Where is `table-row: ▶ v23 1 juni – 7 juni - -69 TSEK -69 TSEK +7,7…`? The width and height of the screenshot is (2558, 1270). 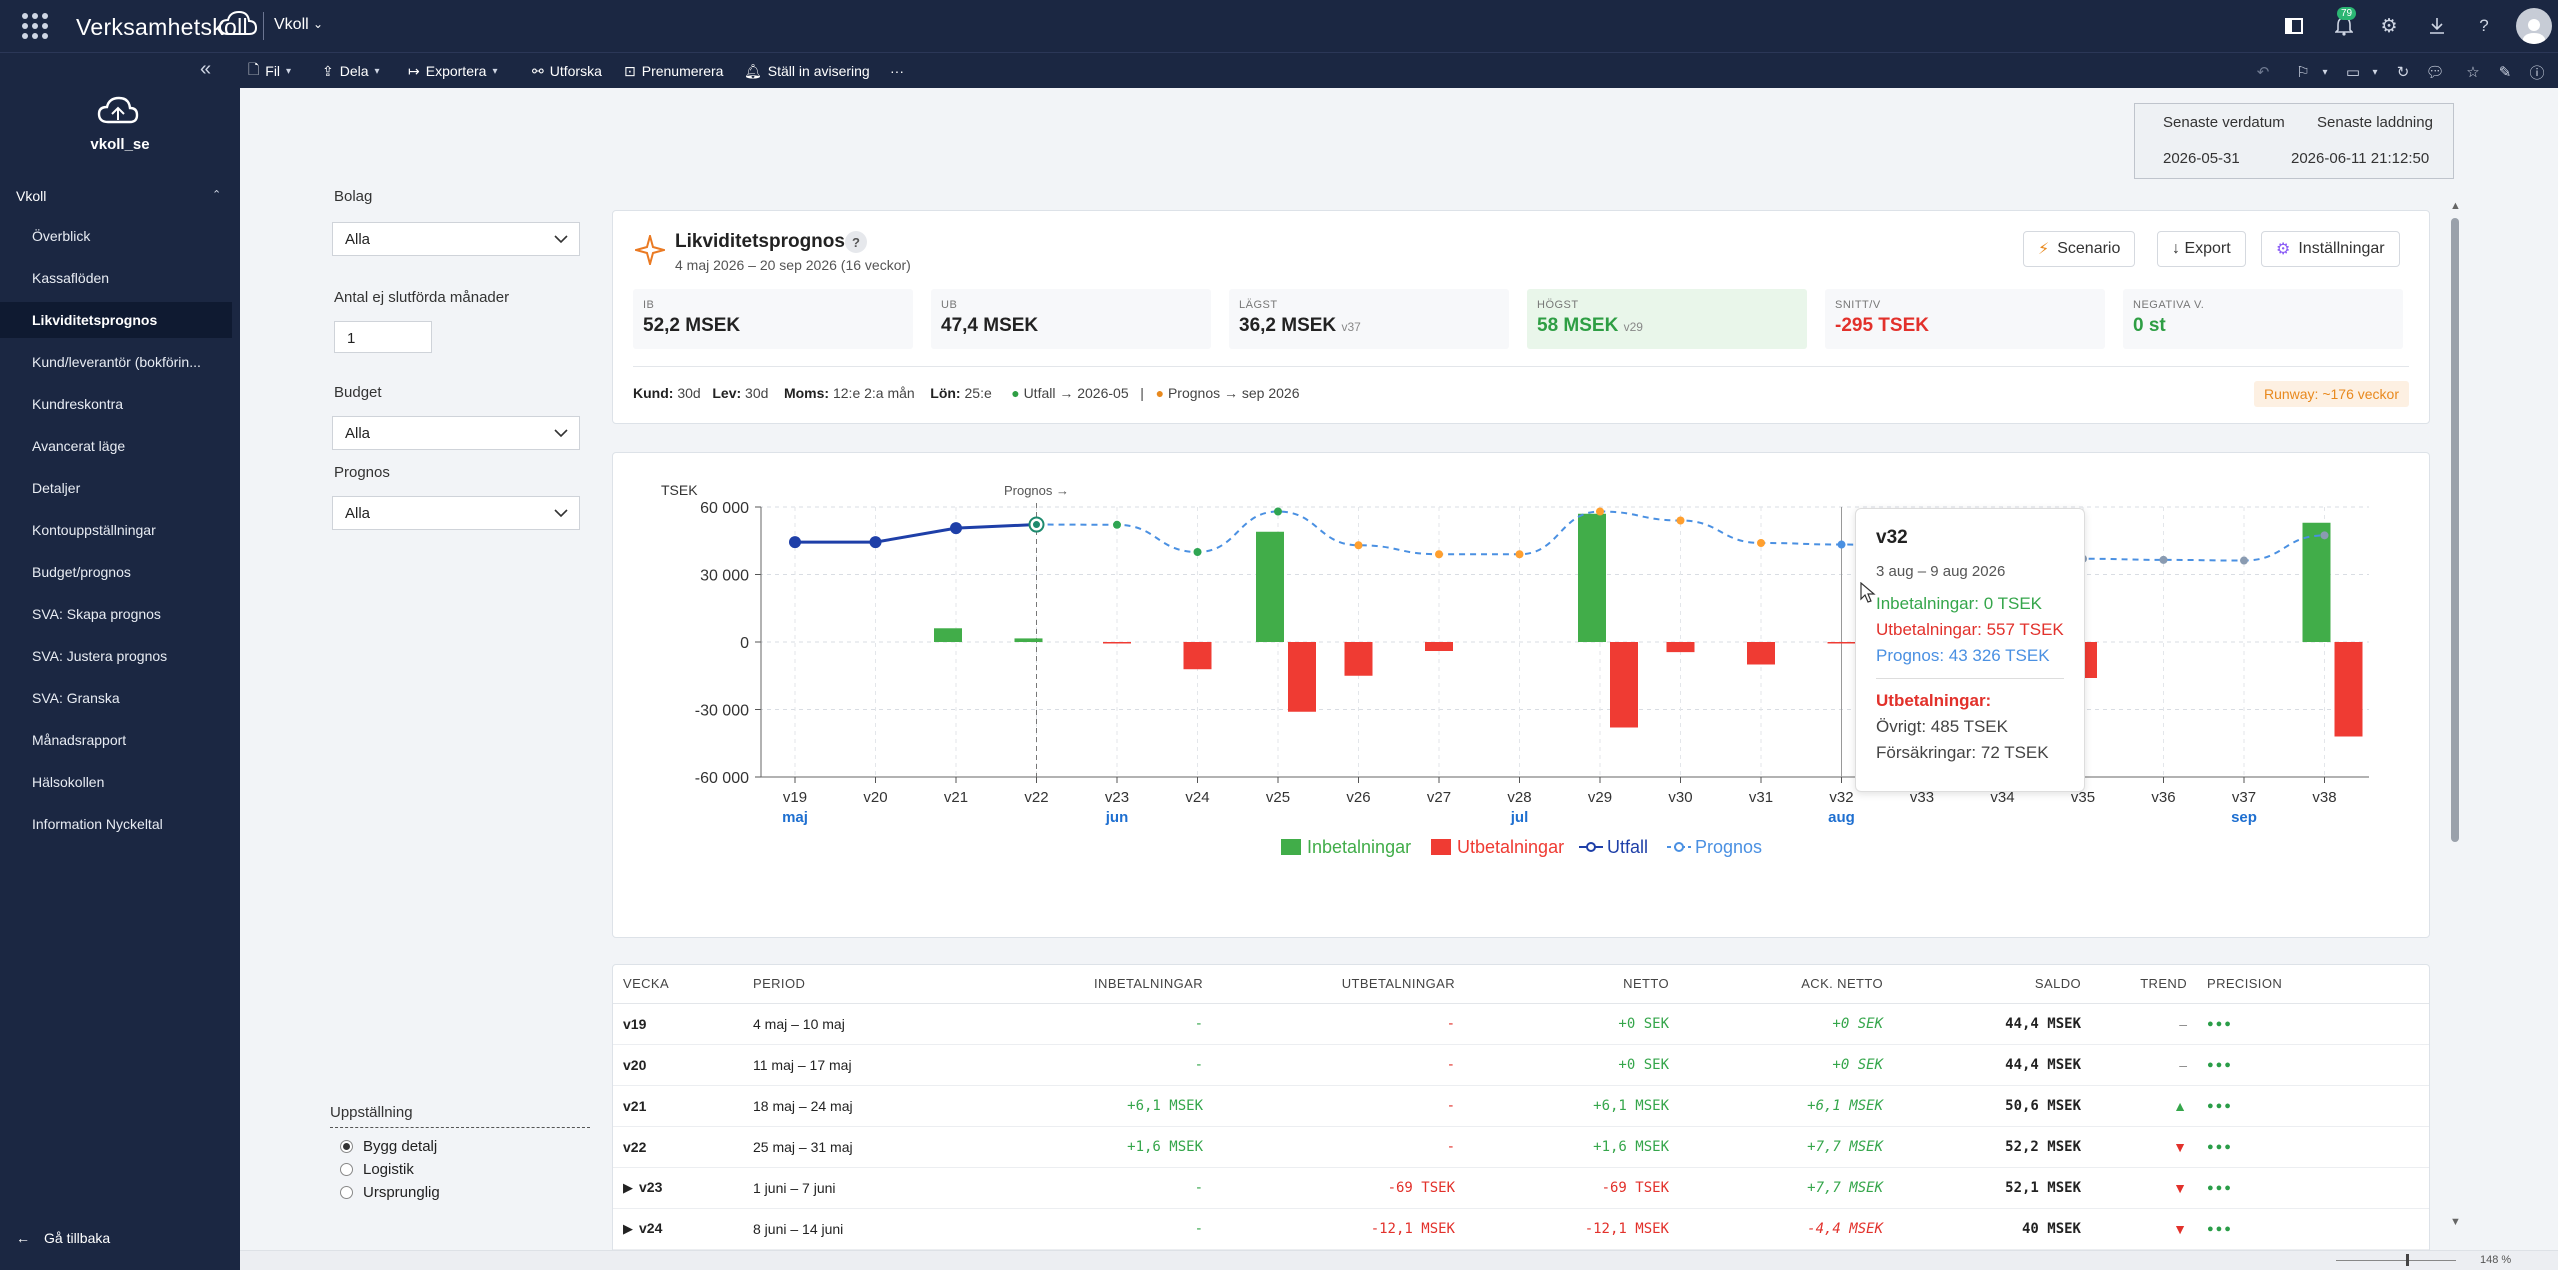
table-row: ▶ v23 1 juni – 7 juni - -69 TSEK -69 TSEK +7,7… is located at coordinates (1521, 1188).